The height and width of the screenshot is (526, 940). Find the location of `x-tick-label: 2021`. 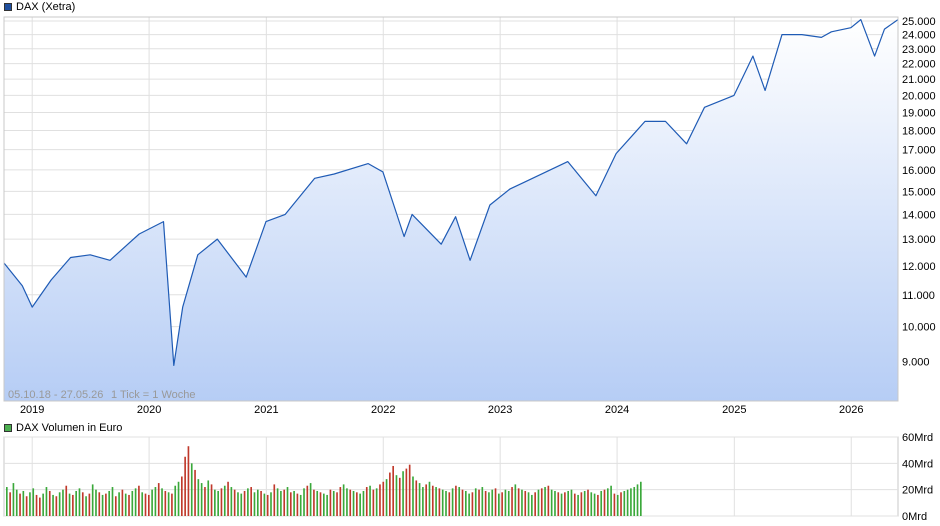

x-tick-label: 2021 is located at coordinates (266, 410).